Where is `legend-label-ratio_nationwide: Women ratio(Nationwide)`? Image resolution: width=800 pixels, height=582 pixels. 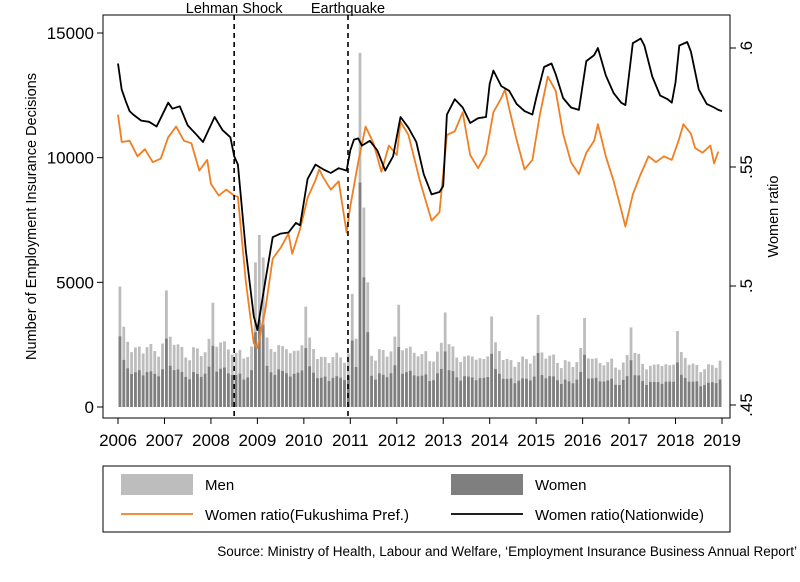
legend-label-ratio_nationwide: Women ratio(Nationwide) is located at coordinates (619, 515).